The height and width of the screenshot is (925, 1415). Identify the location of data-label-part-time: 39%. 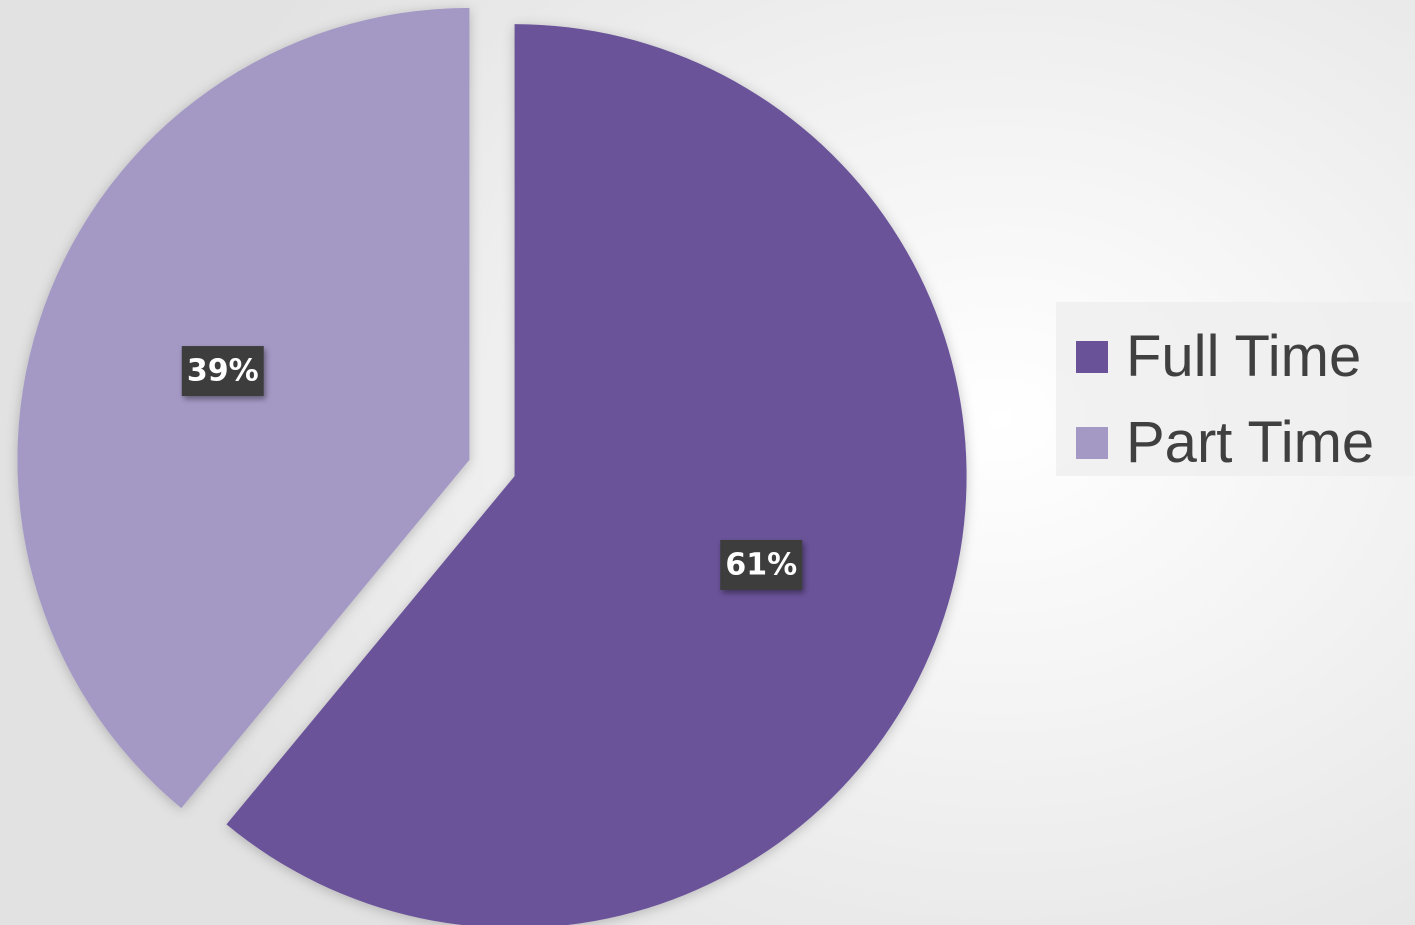
(222, 371).